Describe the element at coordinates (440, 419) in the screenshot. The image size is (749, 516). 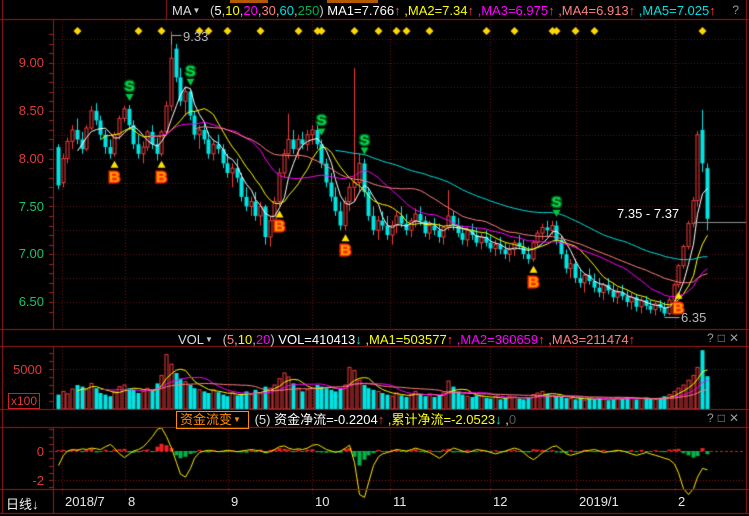
I see `legend-segment: ,累计净流=-2.0523` at that location.